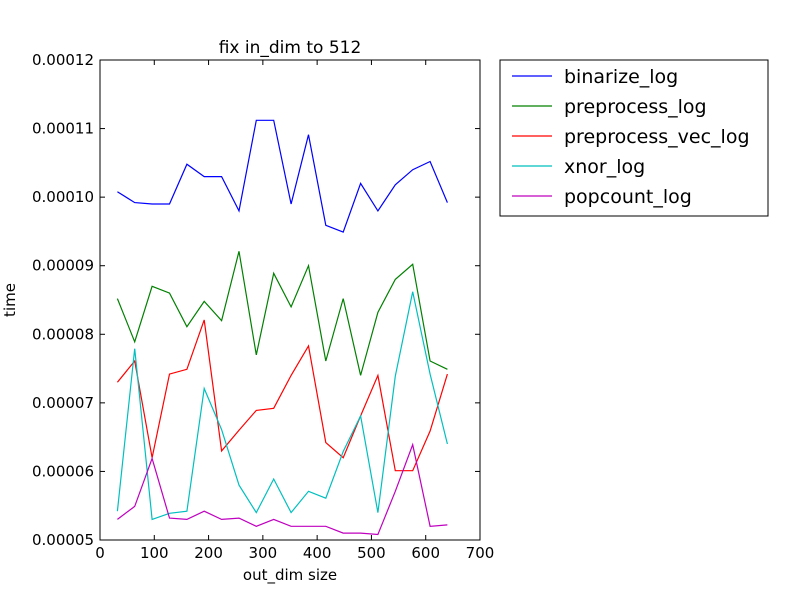 Image resolution: width=800 pixels, height=600 pixels. I want to click on y-tick-label: 0.00006, so click(63, 471).